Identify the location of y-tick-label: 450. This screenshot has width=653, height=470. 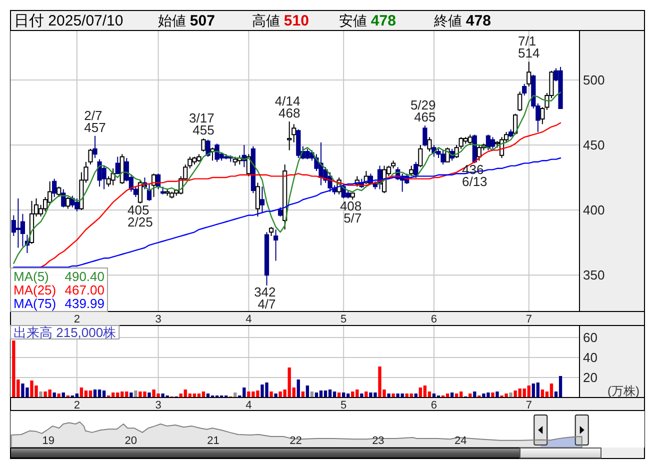
(594, 144).